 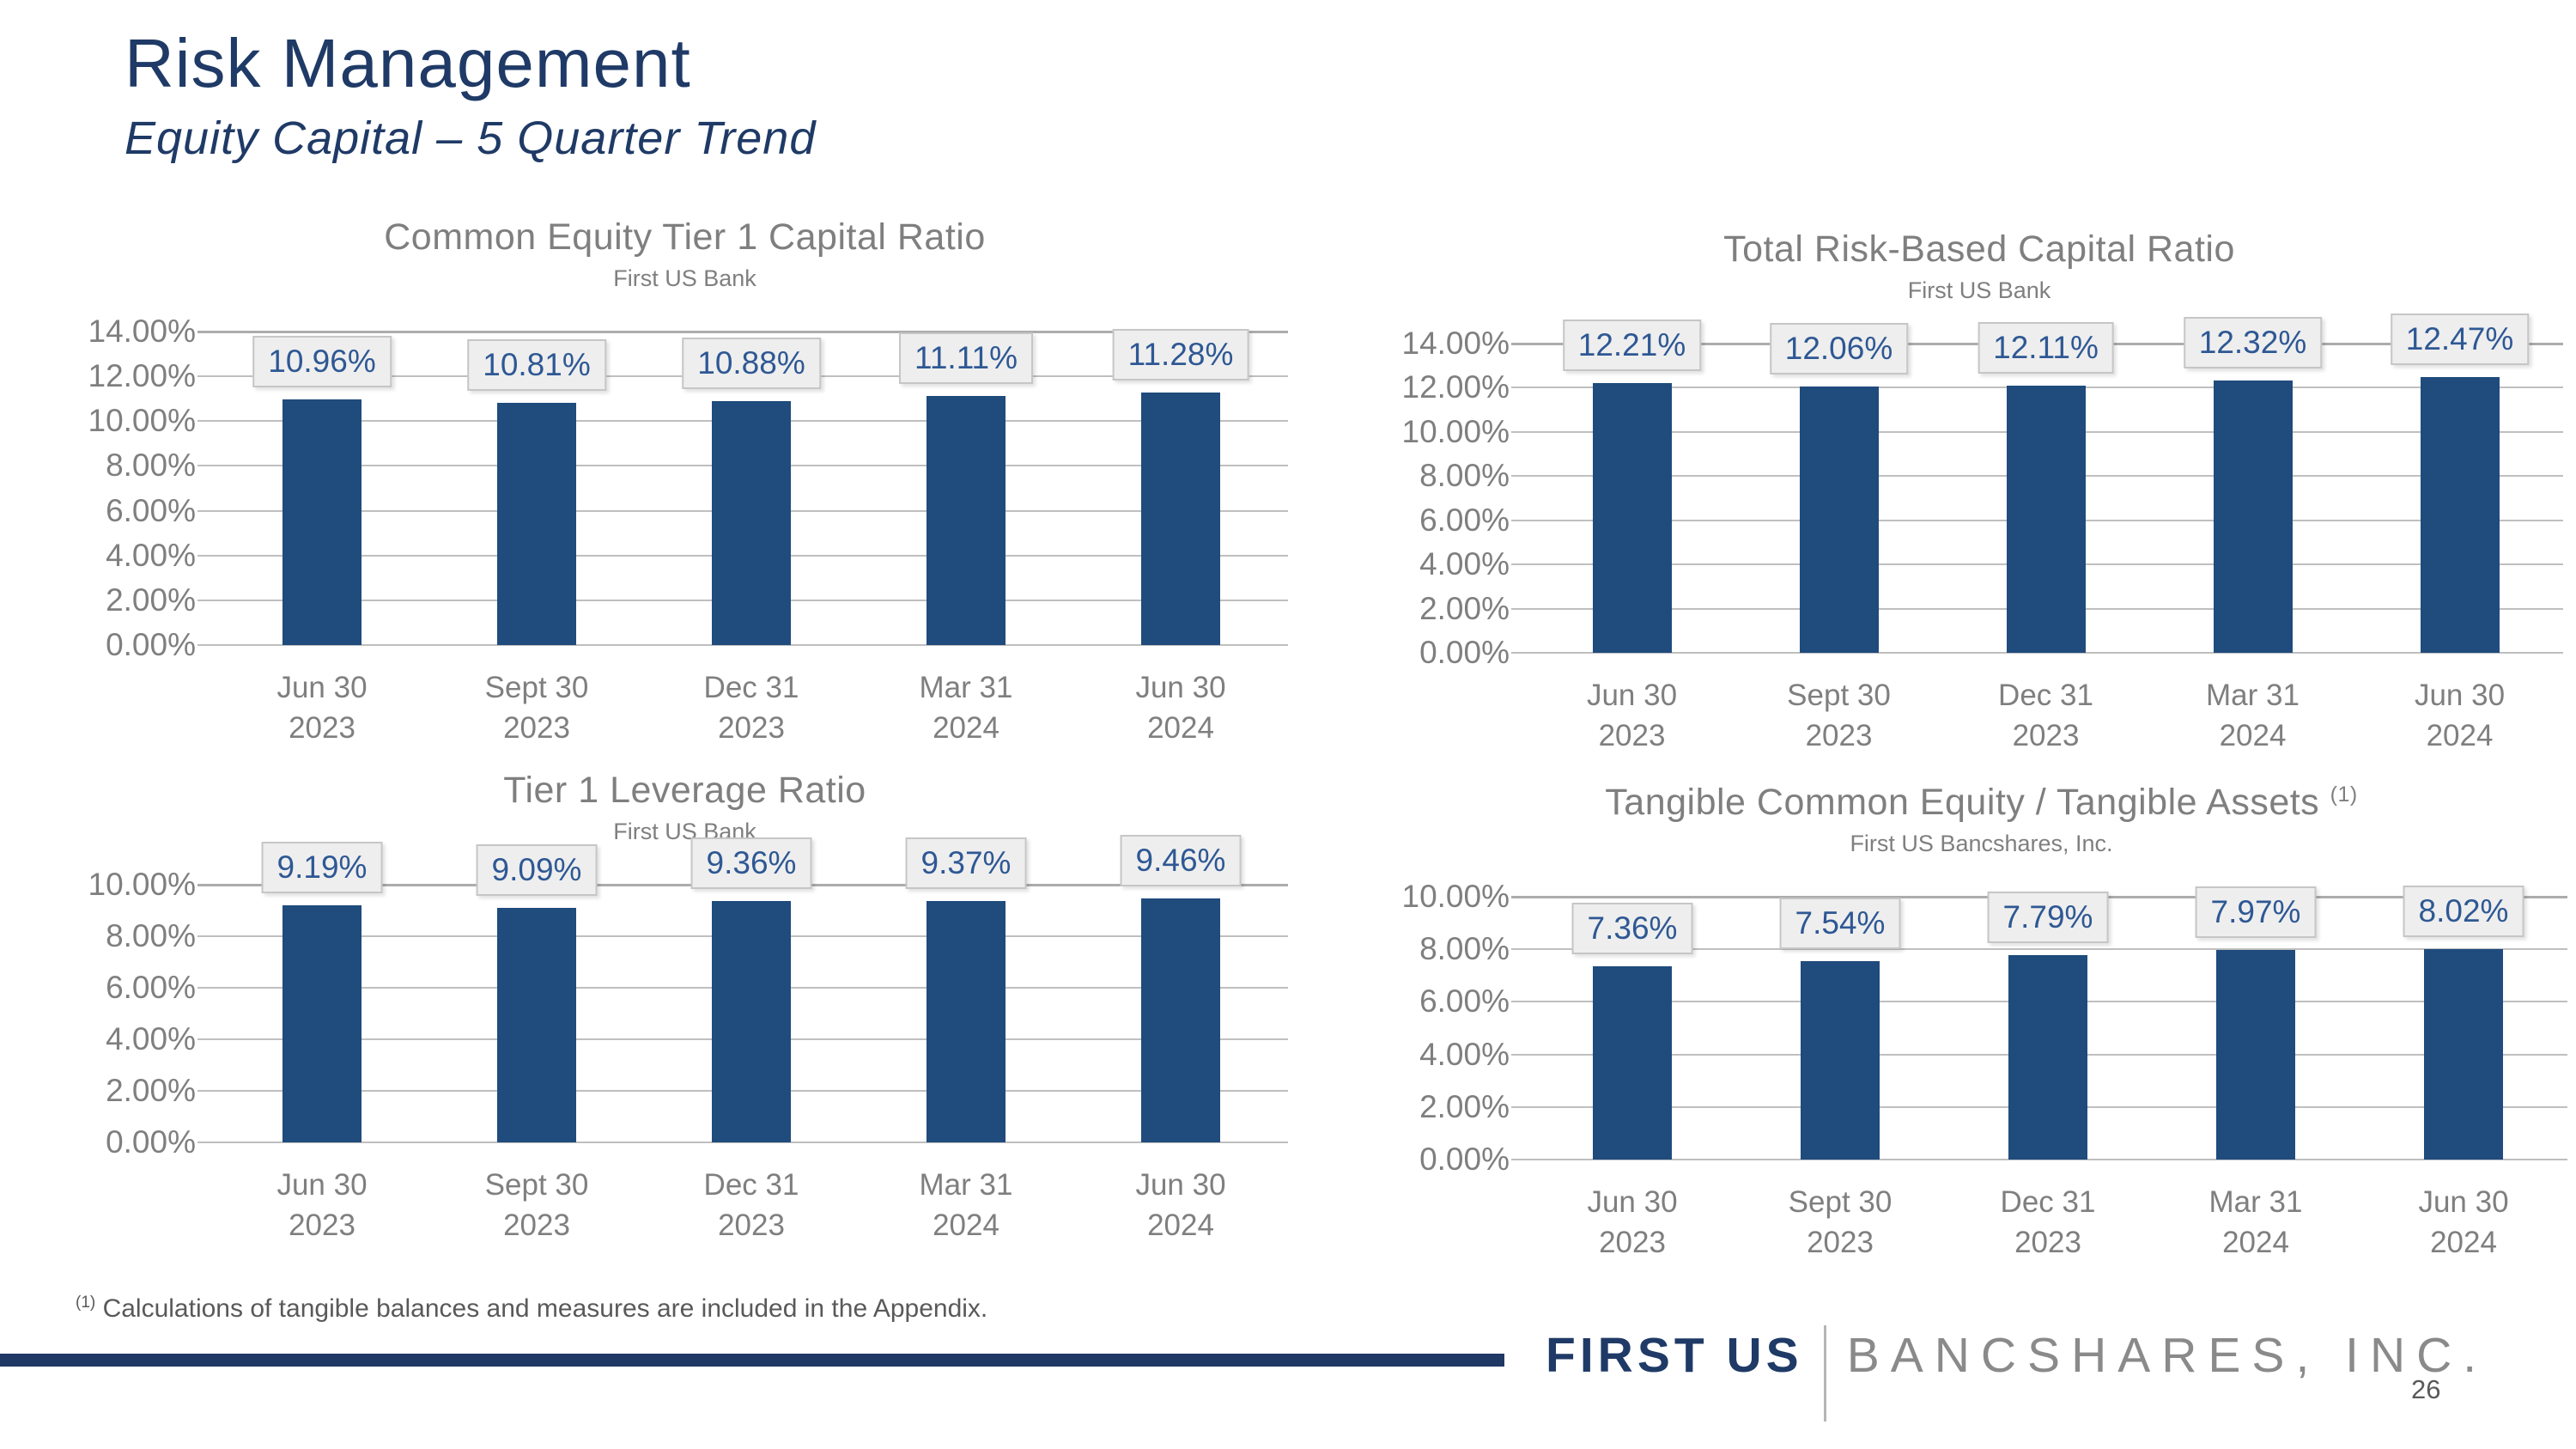 I want to click on chart-title-text: Total Risk-Based Capital Ratio, so click(x=1979, y=249).